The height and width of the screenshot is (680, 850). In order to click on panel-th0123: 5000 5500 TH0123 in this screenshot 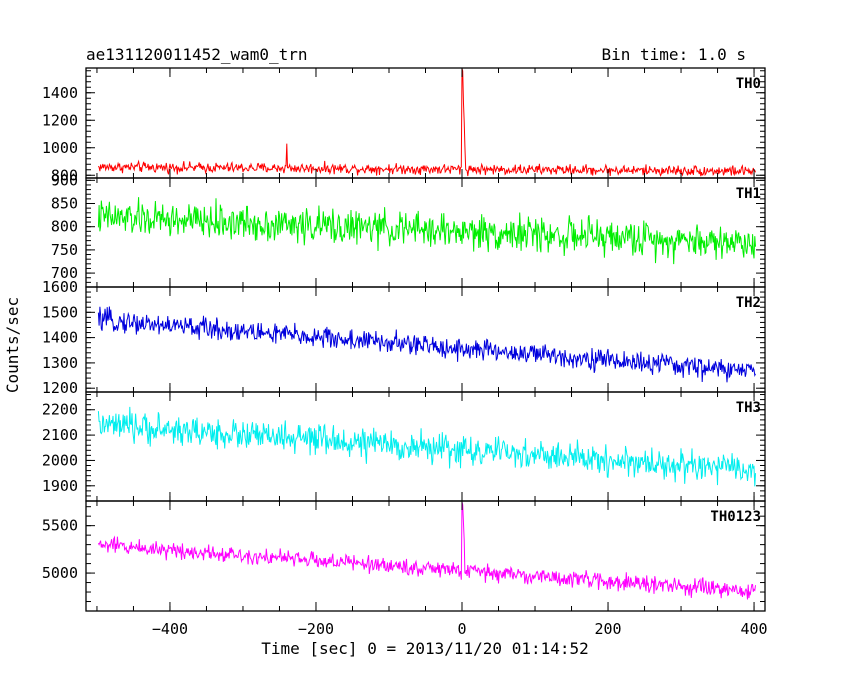, I will do `click(404, 556)`.